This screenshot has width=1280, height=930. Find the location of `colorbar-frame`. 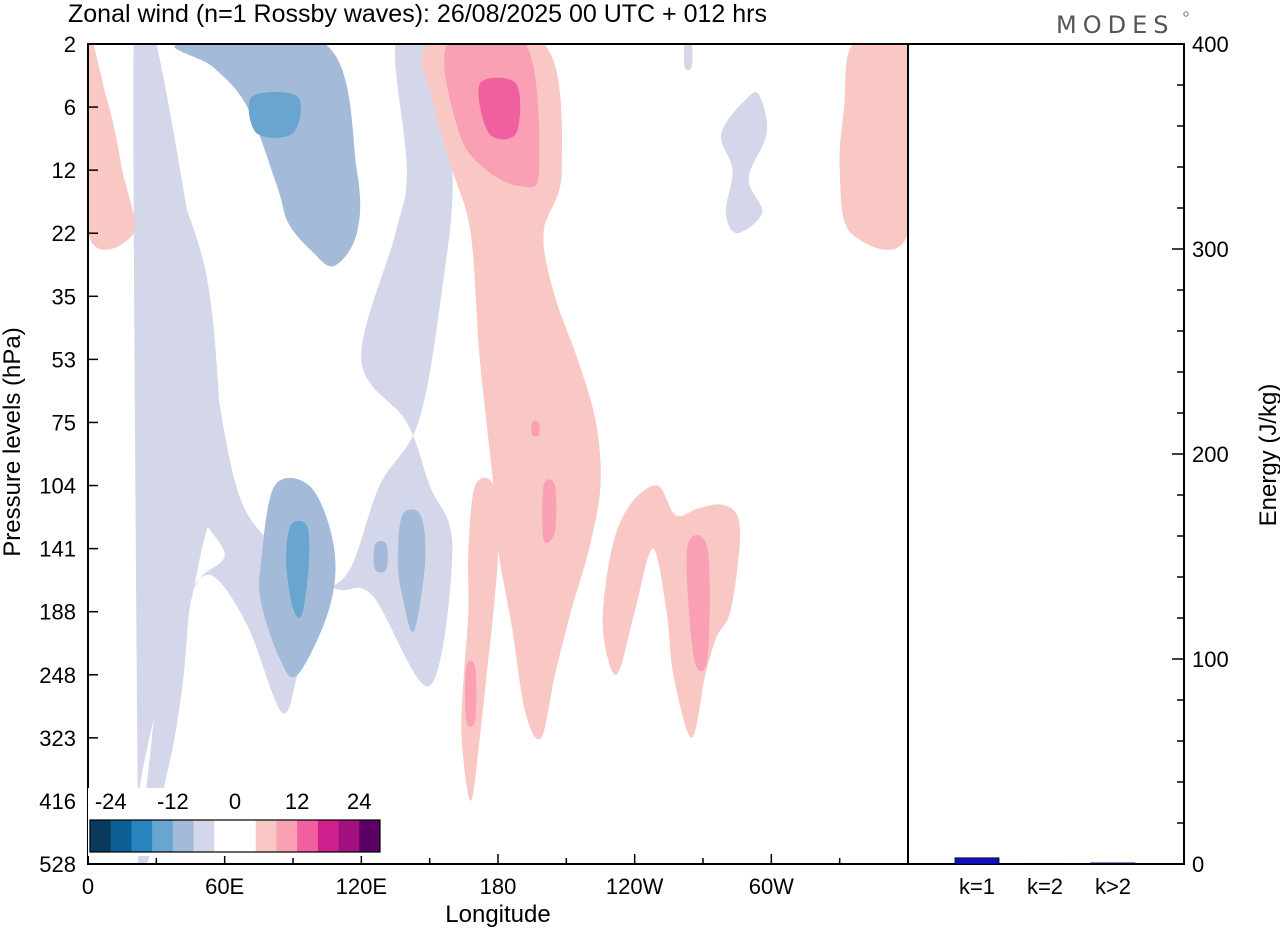

colorbar-frame is located at coordinates (235, 836).